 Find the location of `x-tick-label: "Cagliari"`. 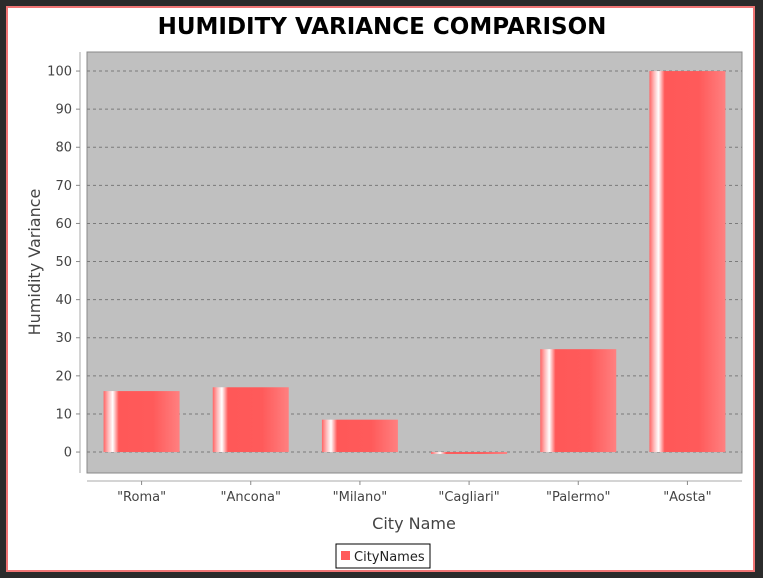

x-tick-label: "Cagliari" is located at coordinates (468, 497).